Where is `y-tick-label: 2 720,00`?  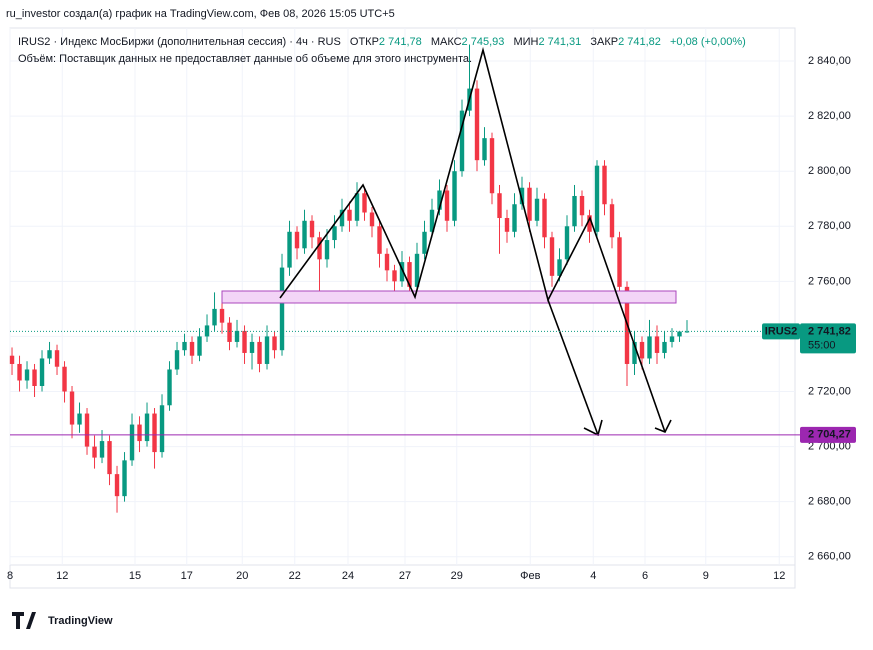
y-tick-label: 2 720,00 is located at coordinates (829, 391).